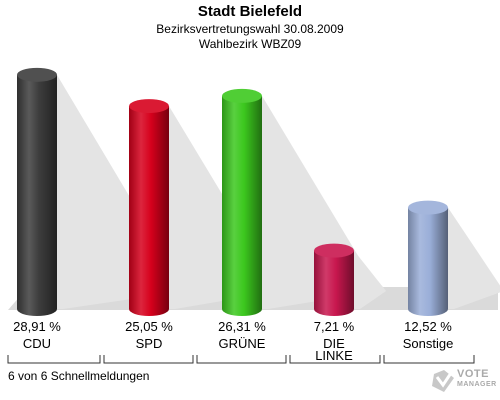 The height and width of the screenshot is (400, 500). Describe the element at coordinates (37, 326) in the screenshot. I see `value-label: 28,91 %` at that location.